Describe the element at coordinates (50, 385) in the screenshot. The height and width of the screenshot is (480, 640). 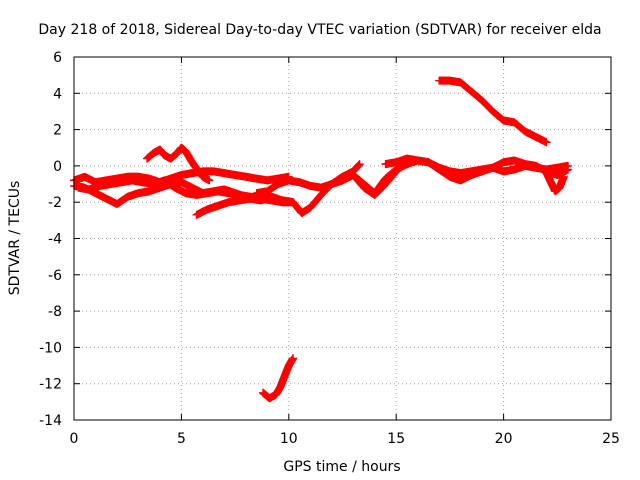
I see `y-tick-label: -12` at that location.